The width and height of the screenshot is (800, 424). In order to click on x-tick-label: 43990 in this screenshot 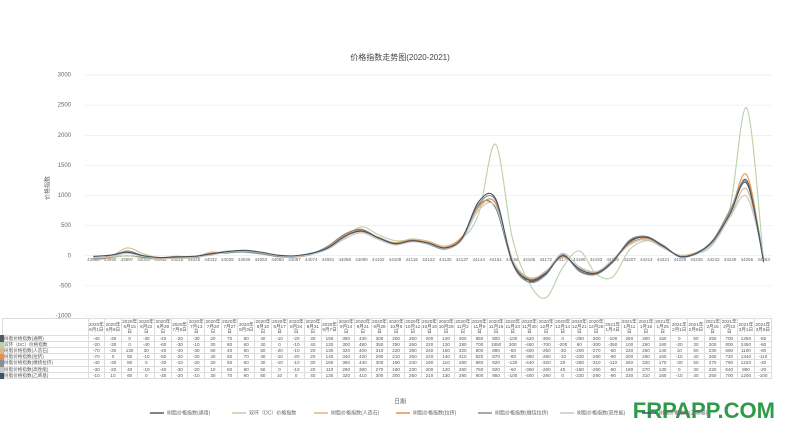, I will do `click(110, 259)`.